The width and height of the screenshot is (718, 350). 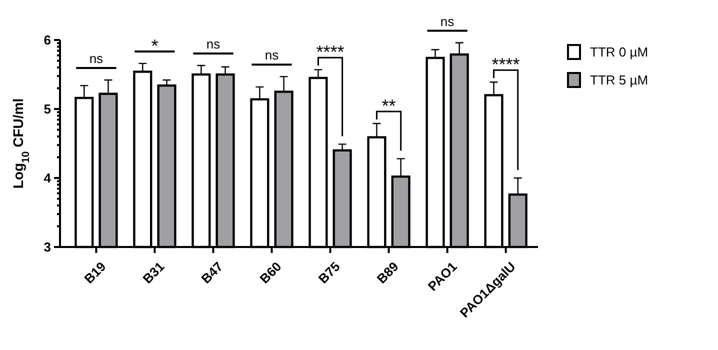 I want to click on x-tick-label: B60, so click(x=270, y=272).